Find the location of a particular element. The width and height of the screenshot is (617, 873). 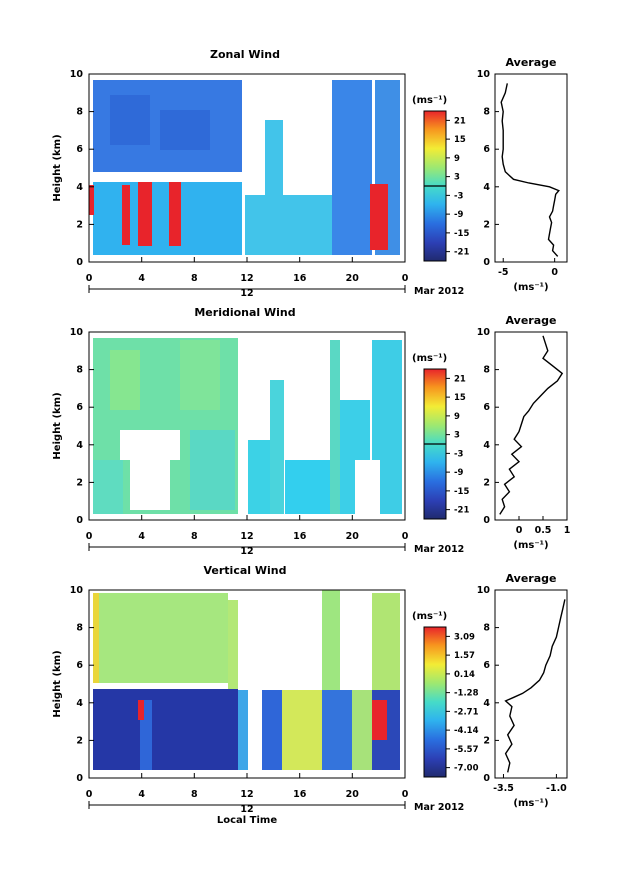

colorbar-tick-label: -4.14 is located at coordinates (466, 731).